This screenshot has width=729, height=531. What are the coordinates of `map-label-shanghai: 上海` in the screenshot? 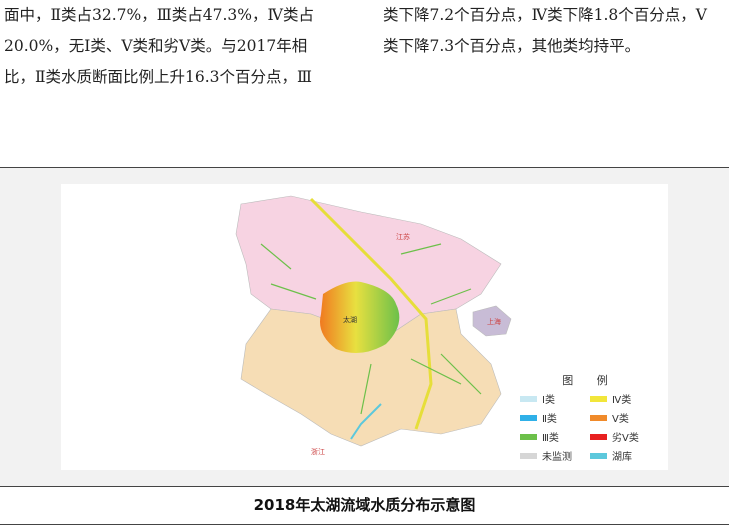 It's located at (494, 321).